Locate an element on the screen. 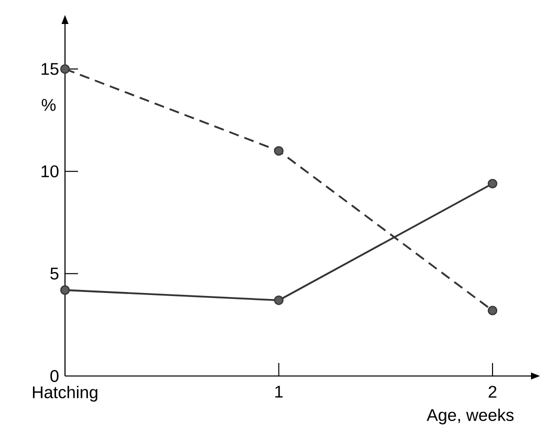 The image size is (544, 435). y-tick-label: 0 is located at coordinates (54, 376).